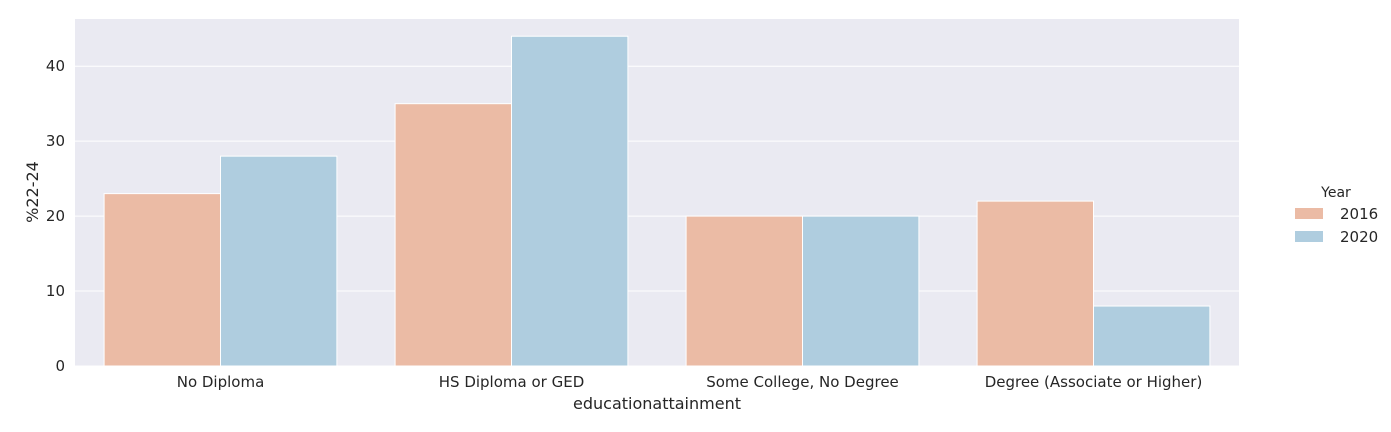 Image resolution: width=1391 pixels, height=432 pixels. I want to click on y-axis-ticks: 0 10 20 30 40, so click(55, 216).